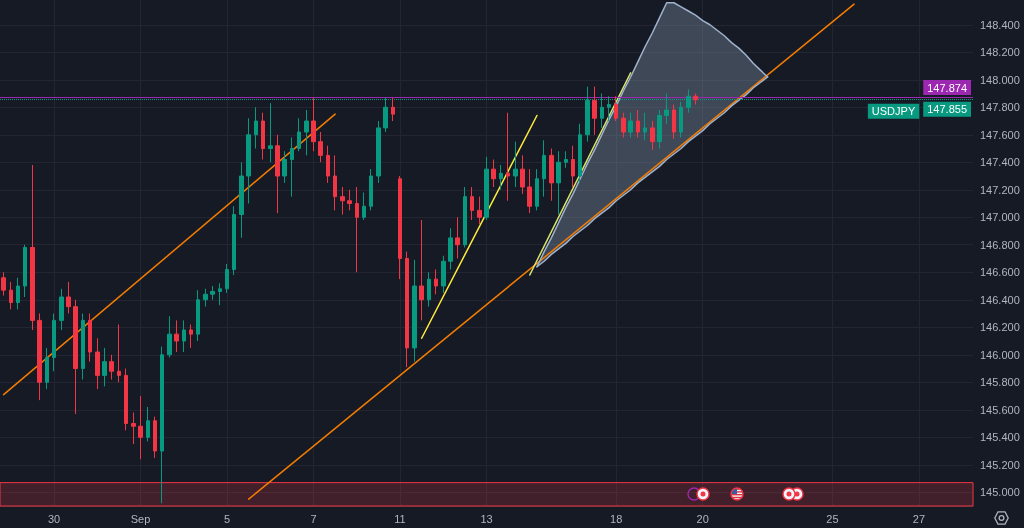 The image size is (1024, 528). What do you see at coordinates (1000, 189) in the screenshot?
I see `y-tick-label: 147.200` at bounding box center [1000, 189].